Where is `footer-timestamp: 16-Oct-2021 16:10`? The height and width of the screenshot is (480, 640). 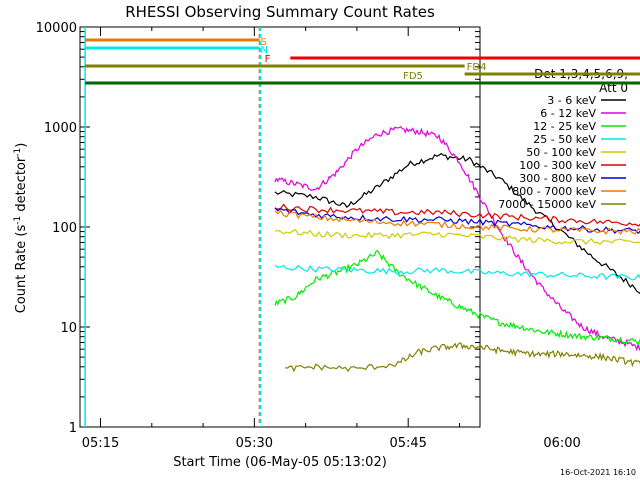 footer-timestamp: 16-Oct-2021 16:10 is located at coordinates (598, 472).